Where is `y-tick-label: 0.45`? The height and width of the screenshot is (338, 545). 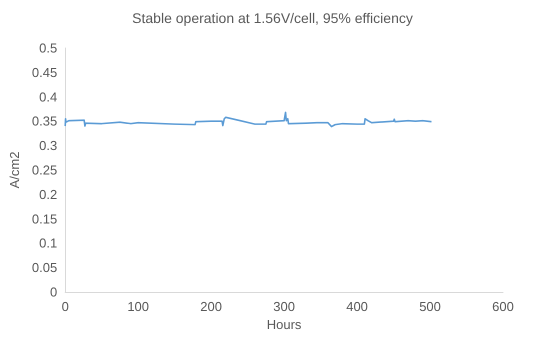
y-tick-label: 0.45 is located at coordinates (45, 72).